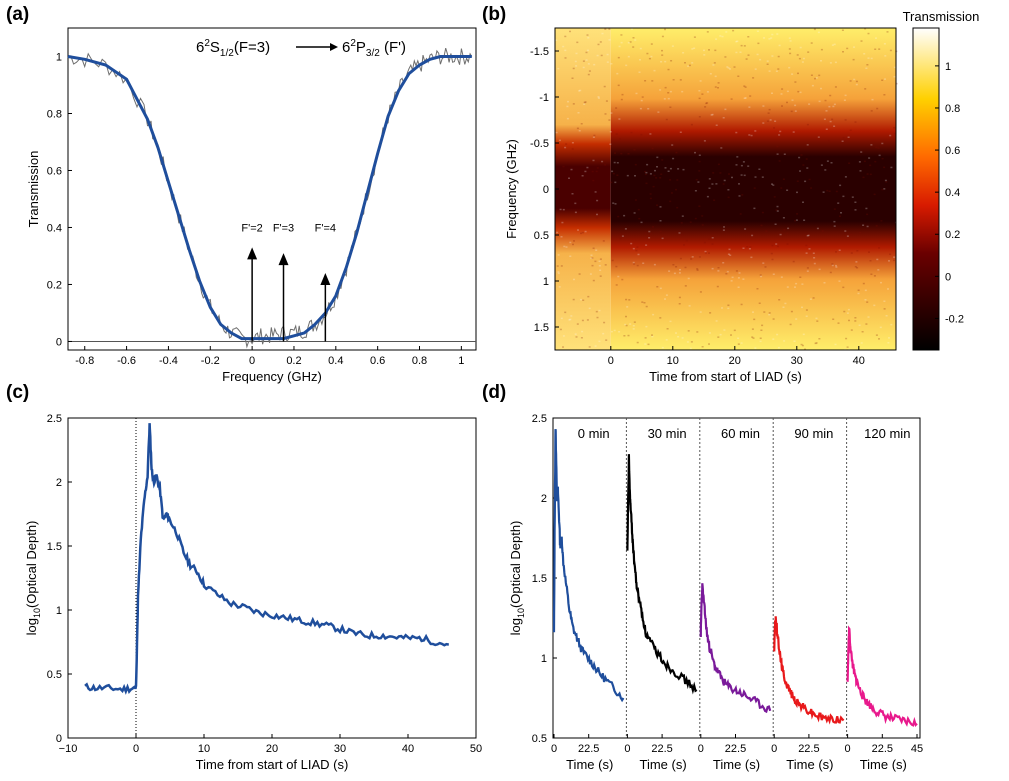 This screenshot has width=1009, height=781. I want to click on y-tick-label: 1.5, so click(541, 328).